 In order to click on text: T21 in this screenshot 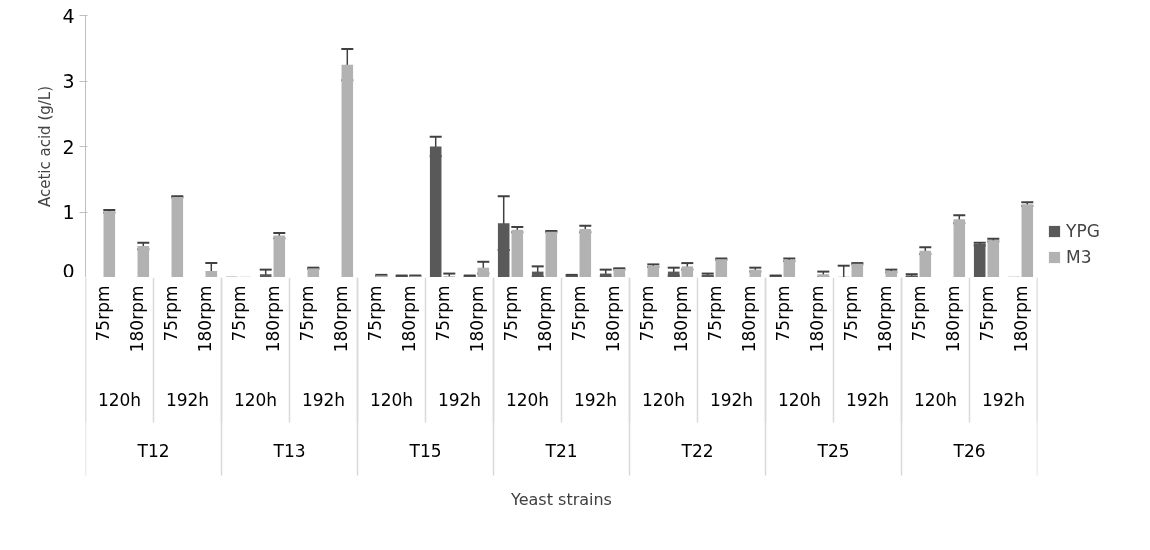, I will do `click(561, 450)`.